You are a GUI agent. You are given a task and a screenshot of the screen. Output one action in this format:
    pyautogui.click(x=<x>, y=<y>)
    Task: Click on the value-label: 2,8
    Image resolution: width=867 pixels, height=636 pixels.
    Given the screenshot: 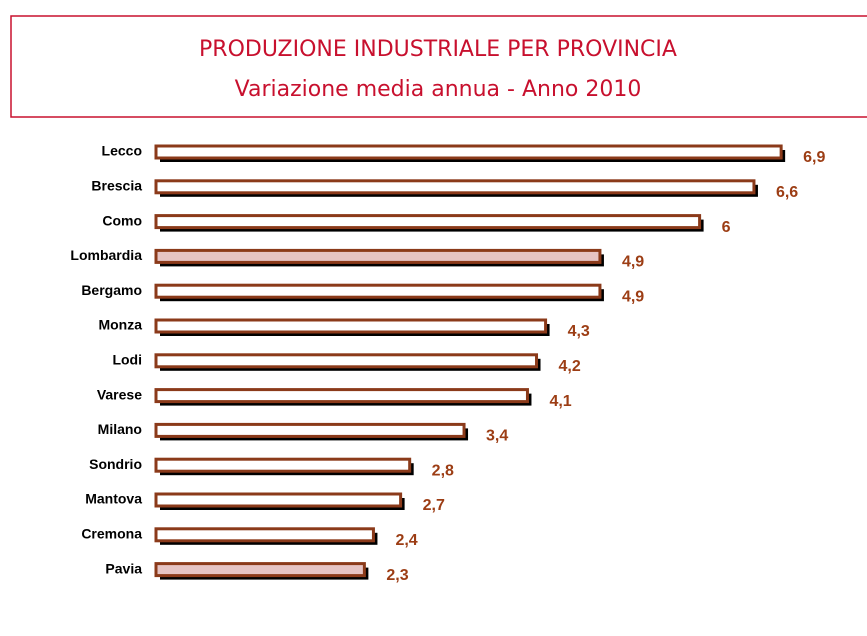 What is the action you would take?
    pyautogui.click(x=443, y=470)
    